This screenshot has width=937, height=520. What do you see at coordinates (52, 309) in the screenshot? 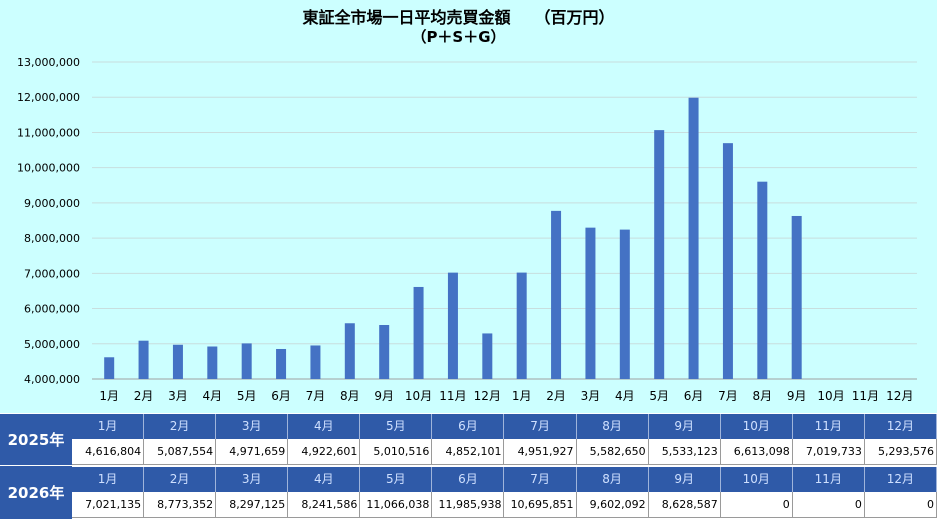
I see `y-tick-label: 6,000,000` at bounding box center [52, 309].